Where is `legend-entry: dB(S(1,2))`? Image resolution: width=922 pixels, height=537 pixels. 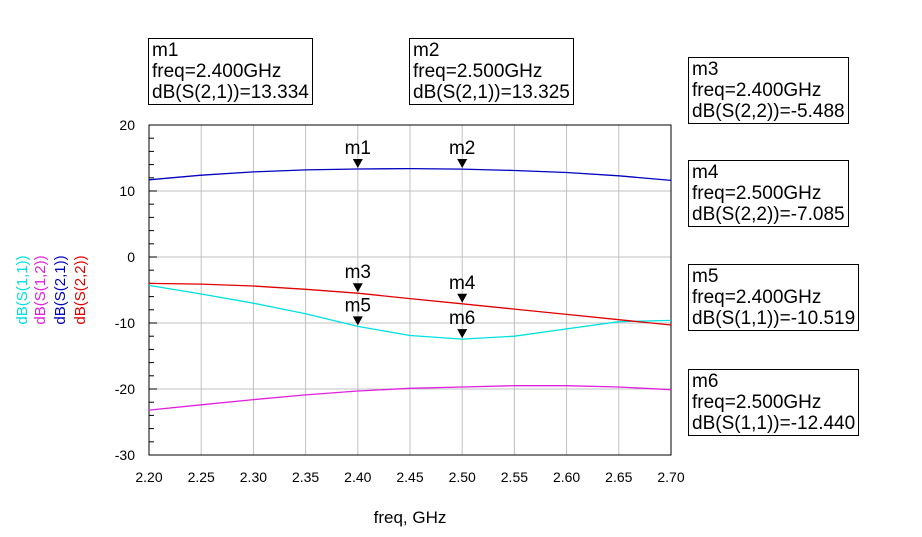
legend-entry: dB(S(1,2)) is located at coordinates (40, 289).